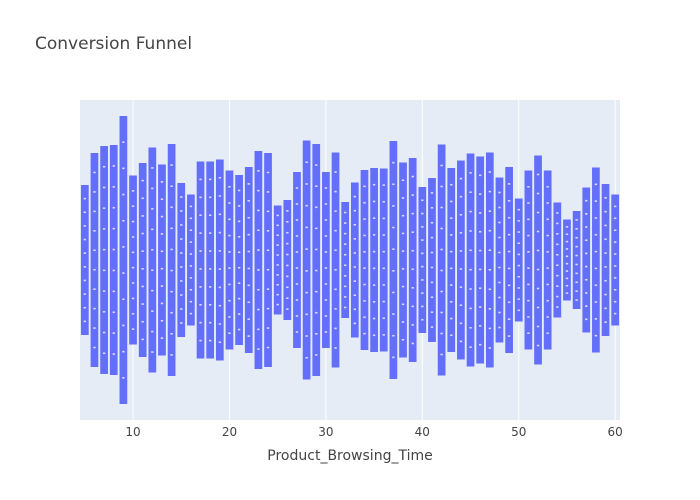  Describe the element at coordinates (422, 432) in the screenshot. I see `x-tick-label: 40` at that location.